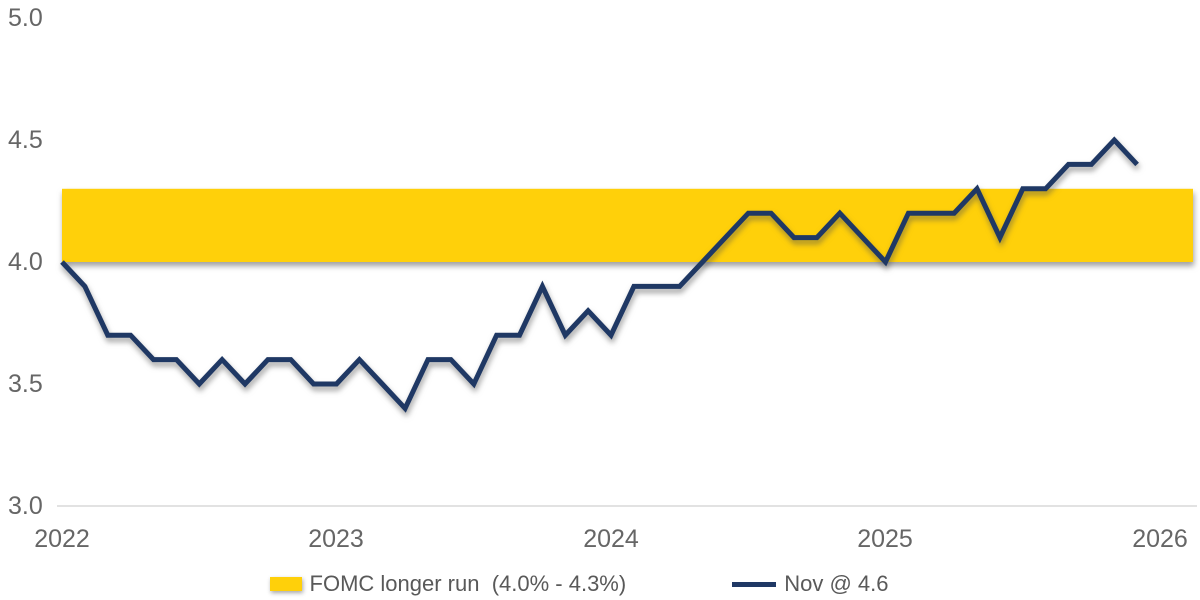 The height and width of the screenshot is (600, 1200). Describe the element at coordinates (25, 140) in the screenshot. I see `y-axis-tick-label: 4.5` at that location.